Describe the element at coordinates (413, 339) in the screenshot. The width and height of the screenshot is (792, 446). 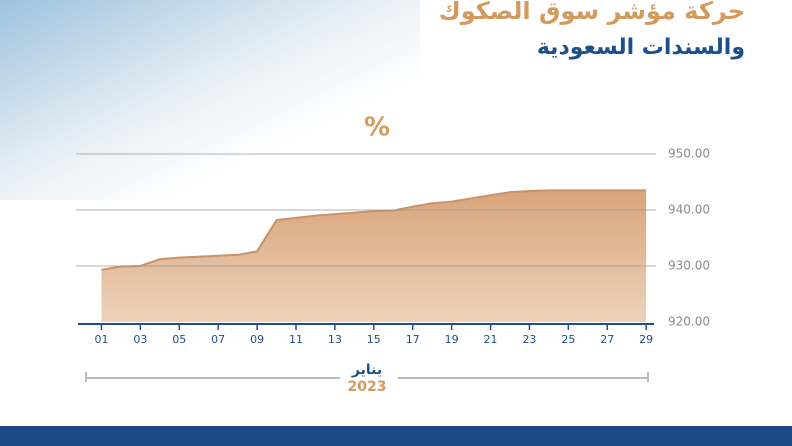
I see `x-tick-label: 17` at that location.